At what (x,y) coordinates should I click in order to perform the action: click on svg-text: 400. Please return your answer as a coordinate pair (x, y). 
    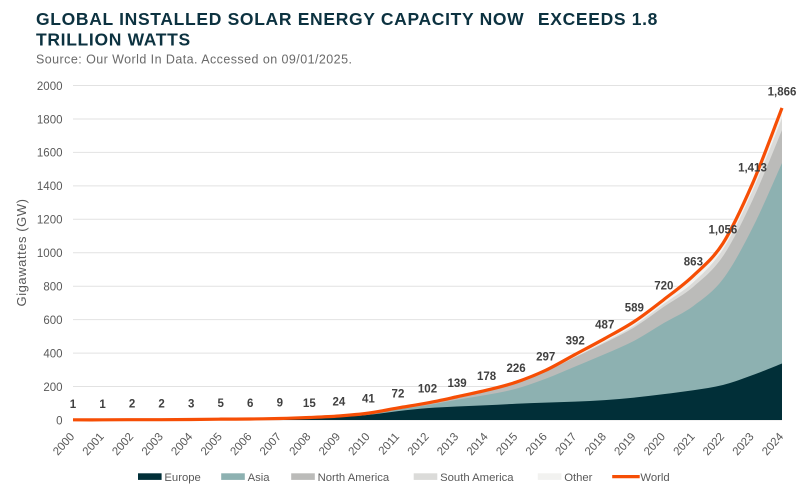
    Looking at the image, I should click on (52, 354).